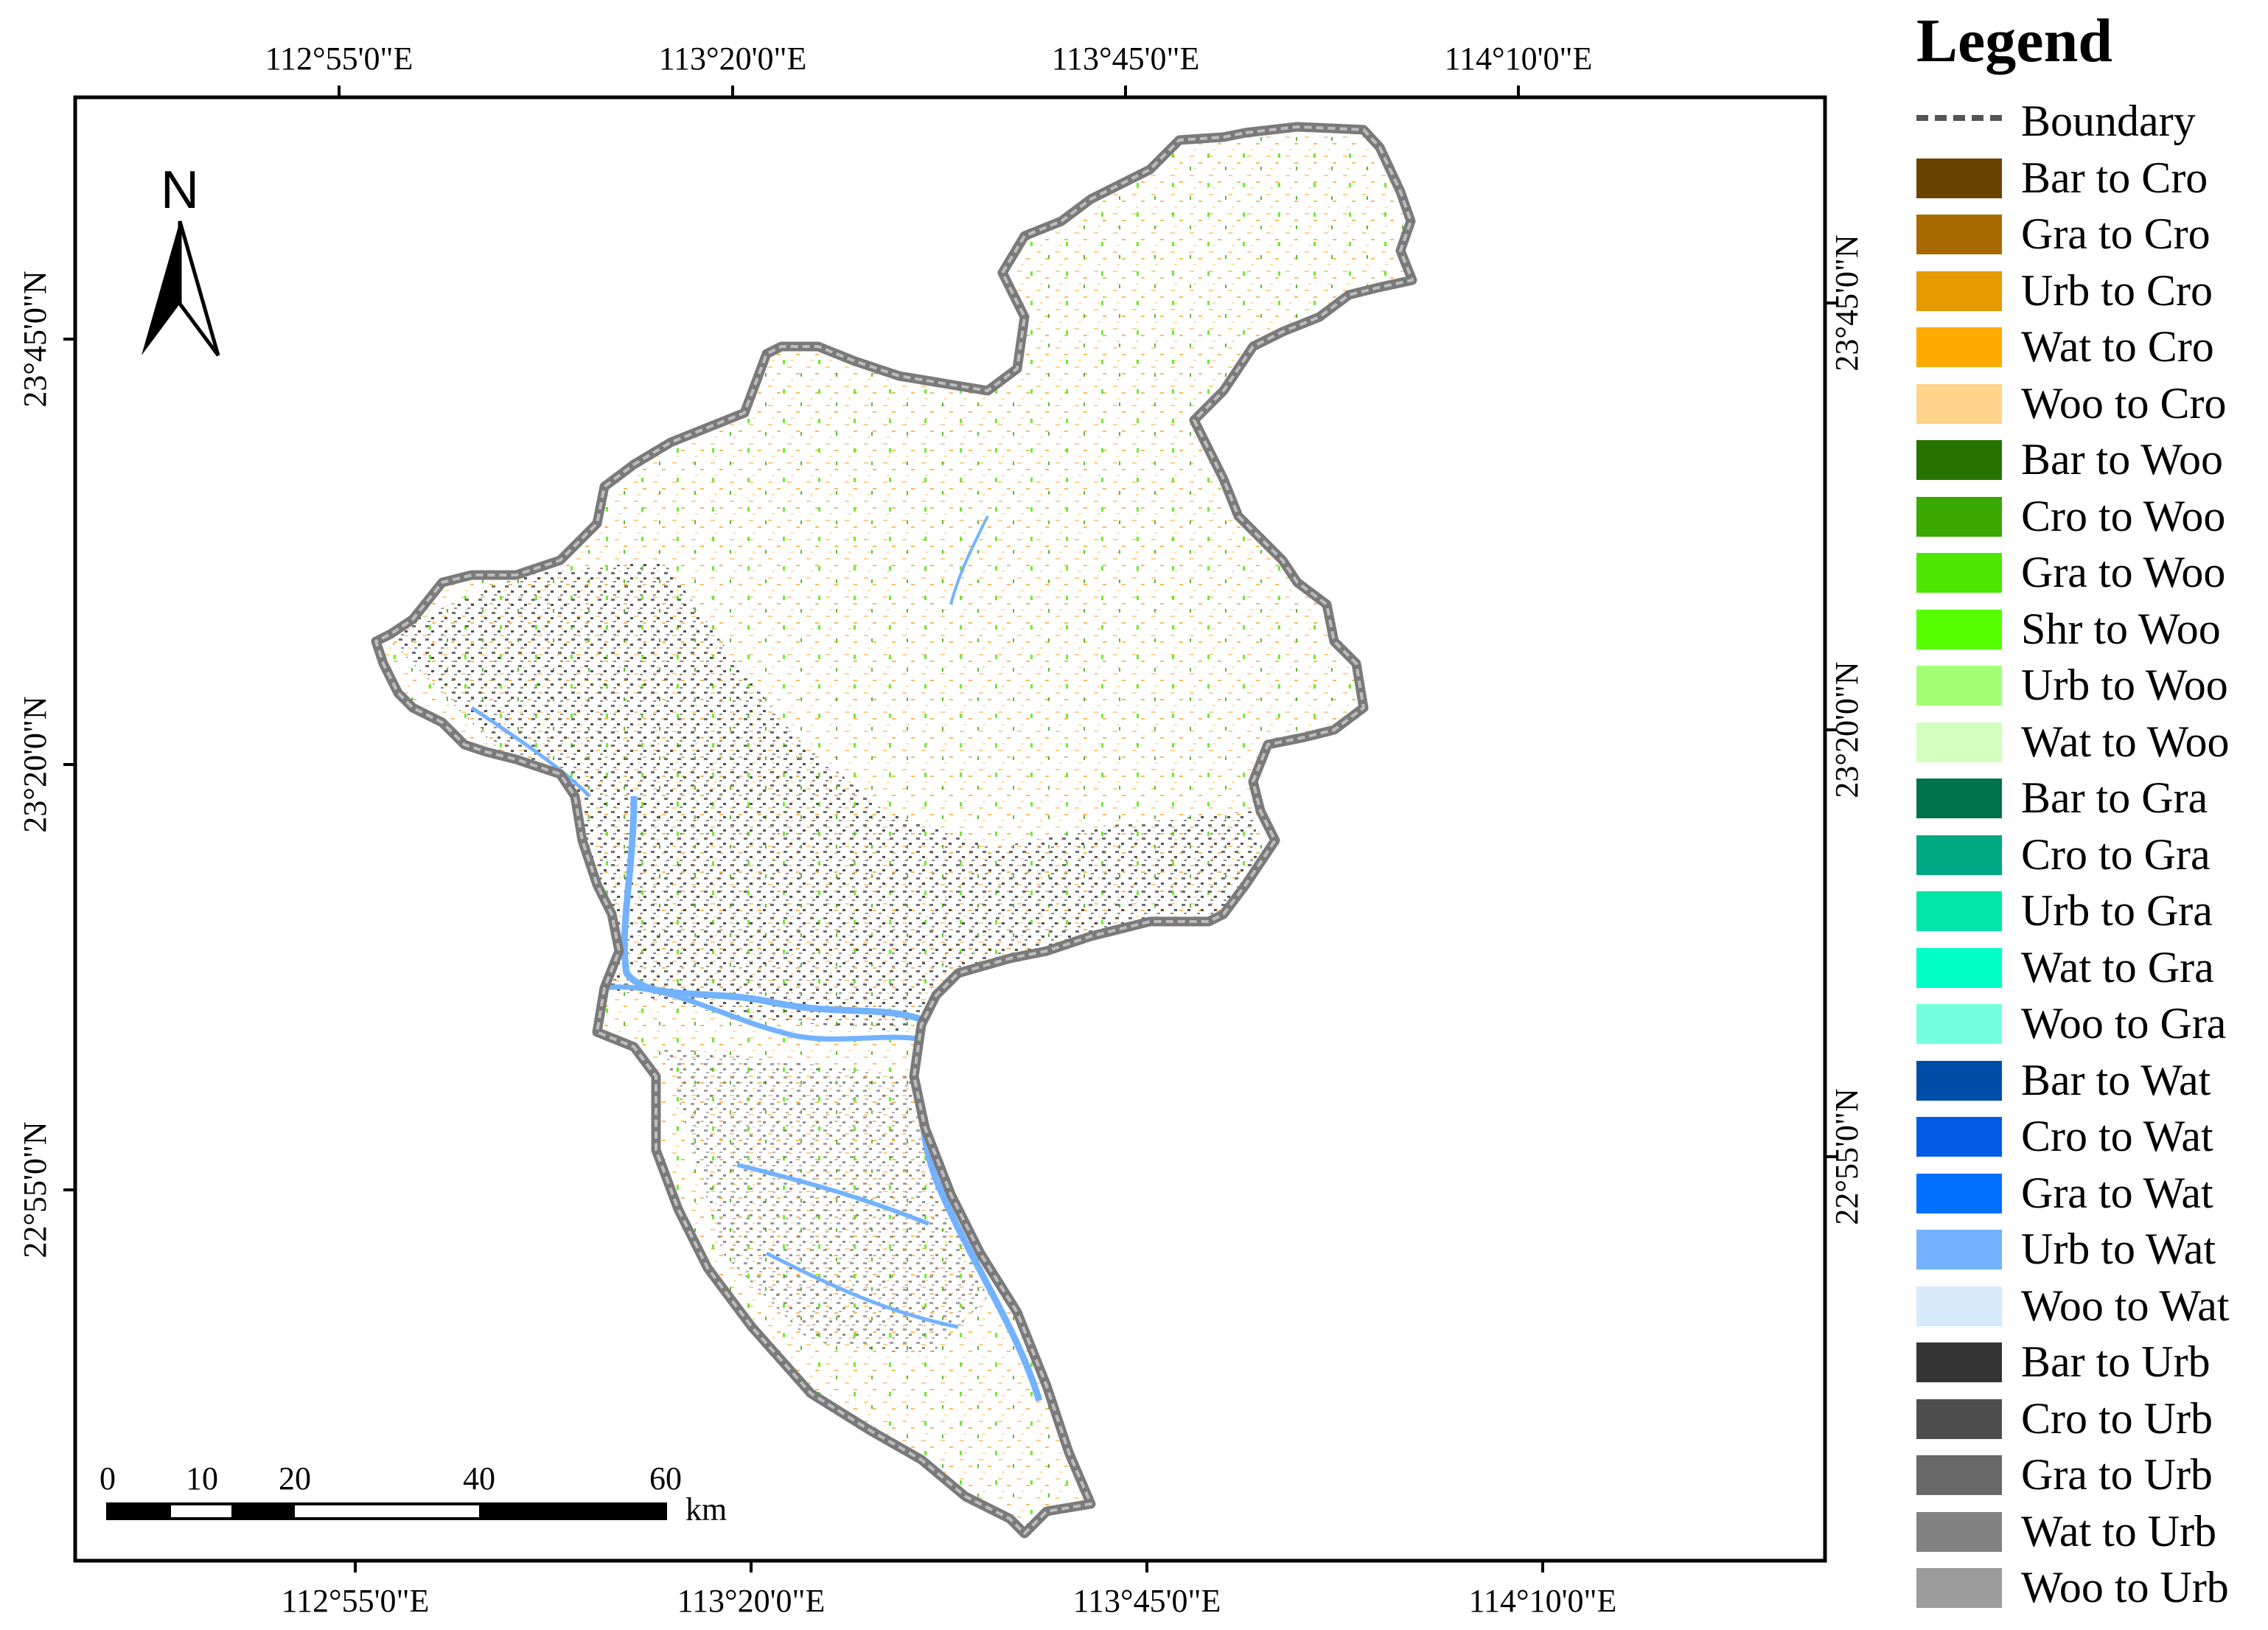 This screenshot has width=2268, height=1630. I want to click on boundary-line-icon, so click(1959, 118).